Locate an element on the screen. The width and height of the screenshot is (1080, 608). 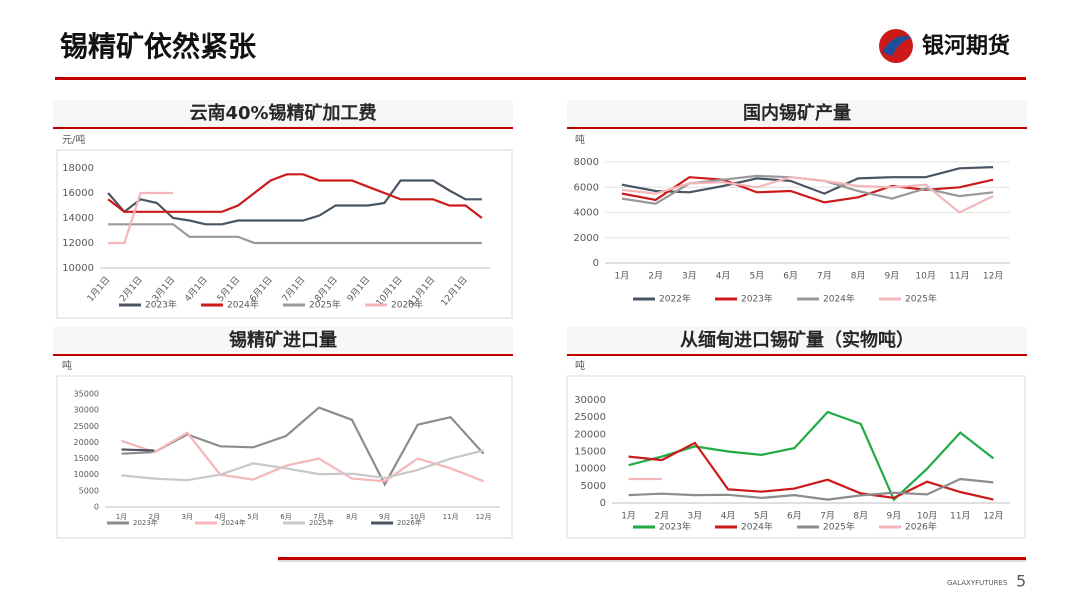
slide-title: 锡精矿依然紧张 is located at coordinates (158, 46).